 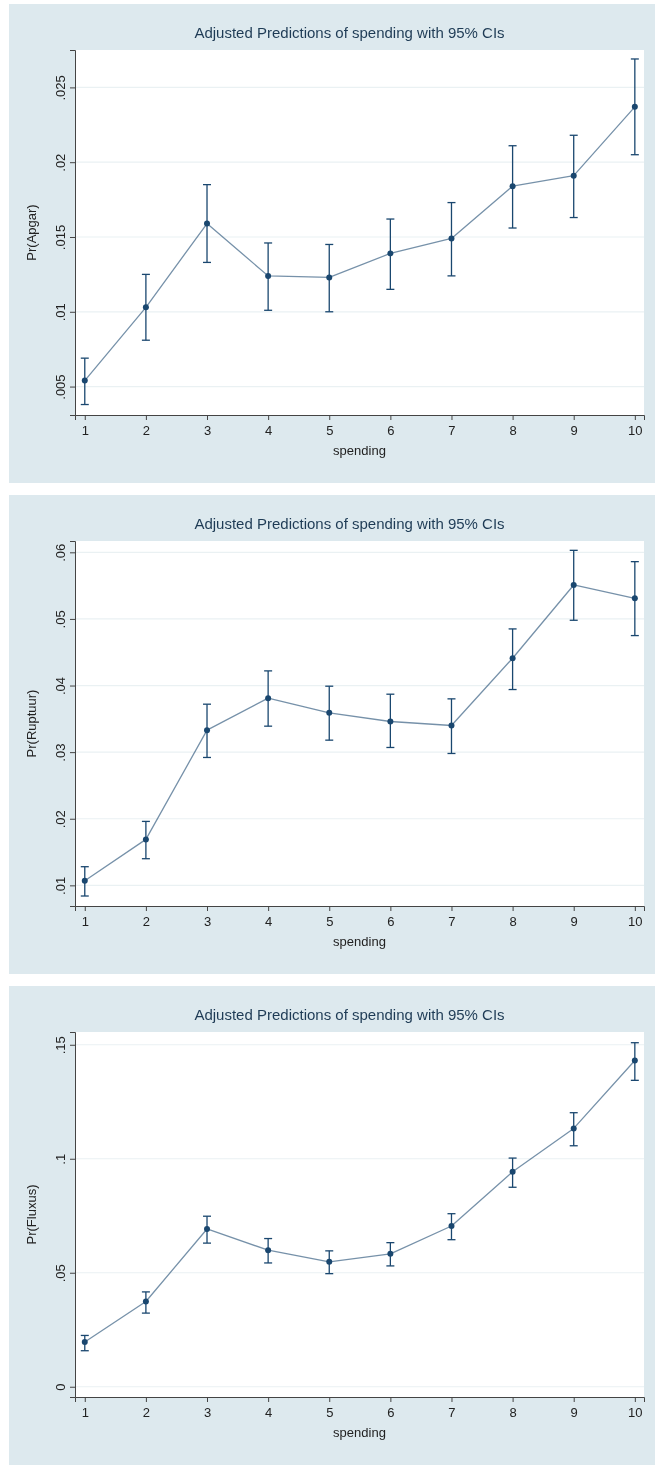 What do you see at coordinates (60, 237) in the screenshot?
I see `y-tick-label: .015` at bounding box center [60, 237].